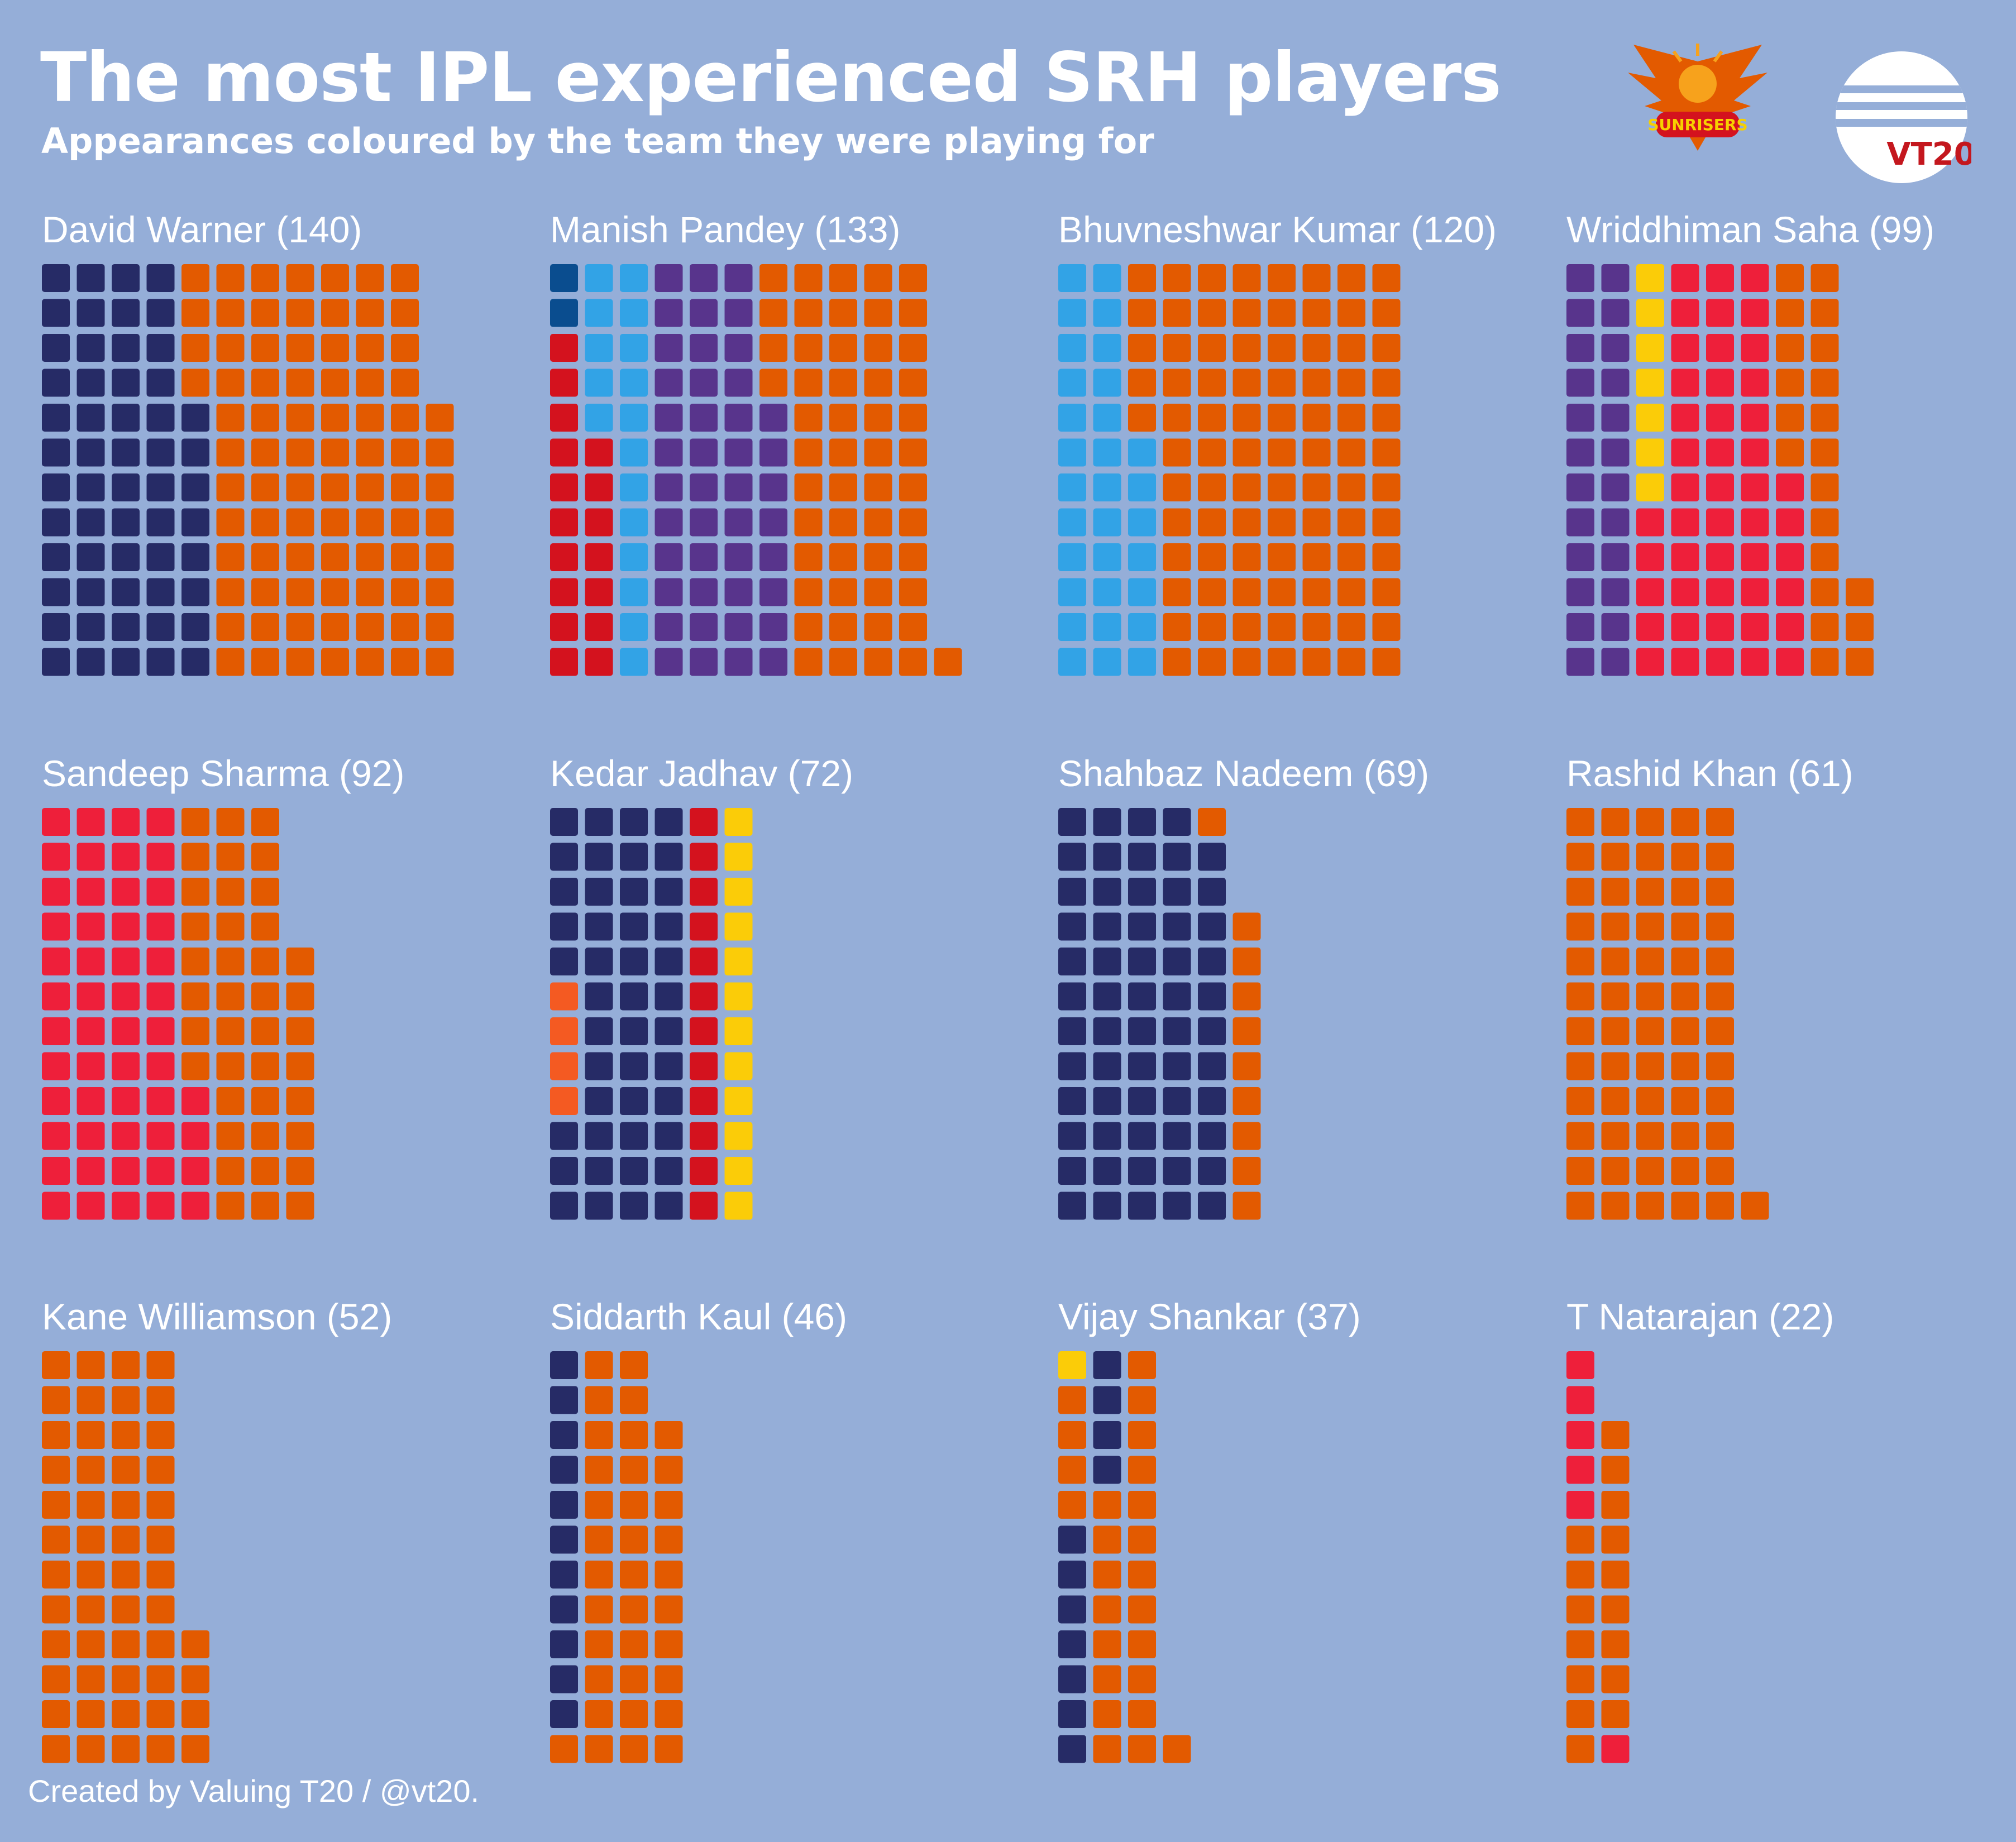 This screenshot has height=1842, width=2016. I want to click on player-label: Kedar Jadhav (72), so click(701, 773).